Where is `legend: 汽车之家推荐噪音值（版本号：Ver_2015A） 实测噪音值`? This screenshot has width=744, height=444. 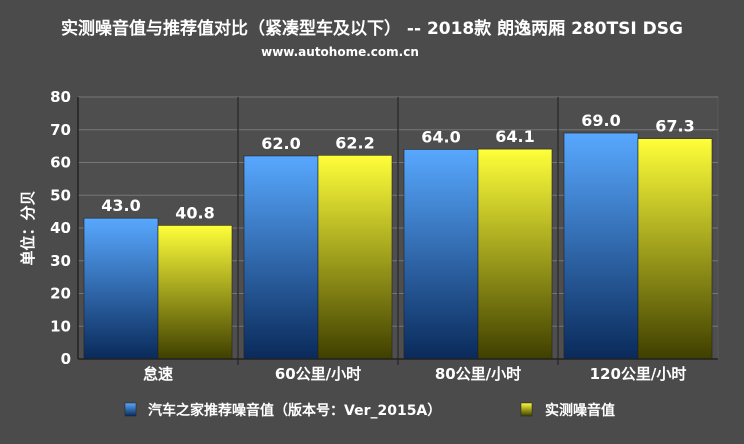
legend: 汽车之家推荐噪音值（版本号：Ver_2015A） 实测噪音值 is located at coordinates (369, 410).